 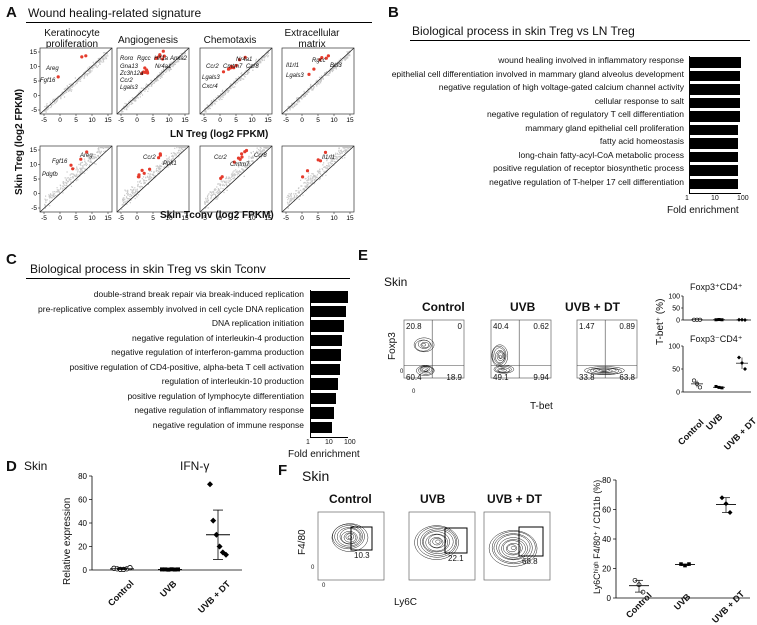 I want to click on x-tick-label: 10, so click(x=169, y=218).